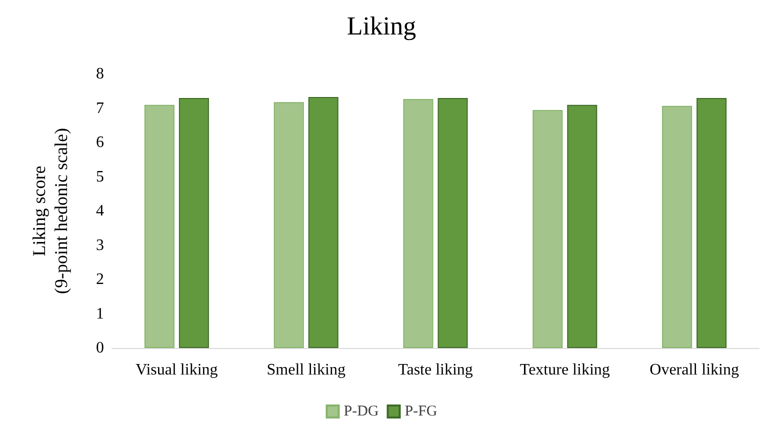 The image size is (763, 430). I want to click on y-tick-label: 4, so click(100, 211).